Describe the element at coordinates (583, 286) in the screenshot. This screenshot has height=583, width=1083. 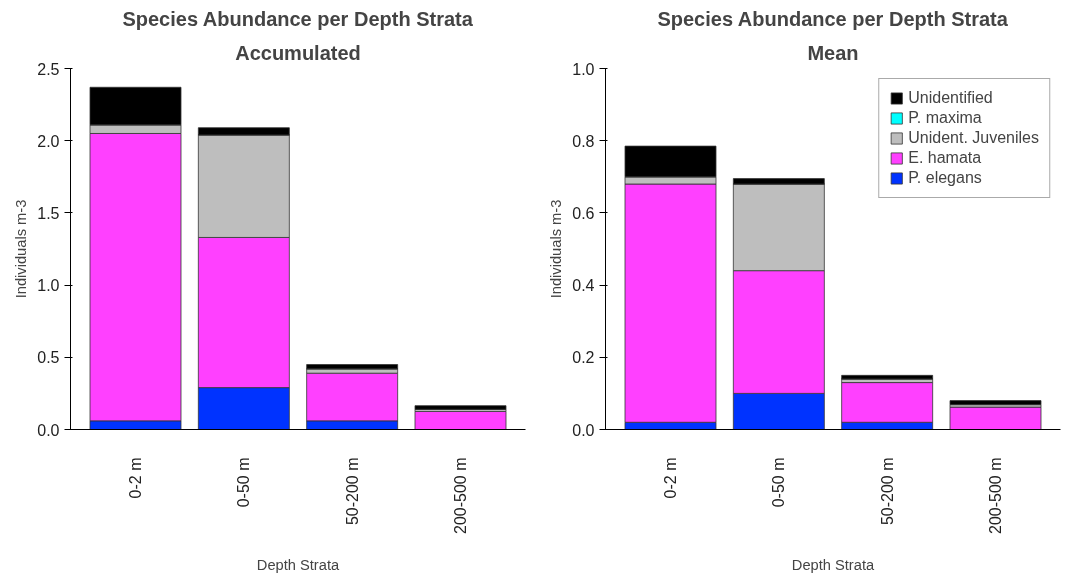
I see `y-tick-label: 0.4` at that location.